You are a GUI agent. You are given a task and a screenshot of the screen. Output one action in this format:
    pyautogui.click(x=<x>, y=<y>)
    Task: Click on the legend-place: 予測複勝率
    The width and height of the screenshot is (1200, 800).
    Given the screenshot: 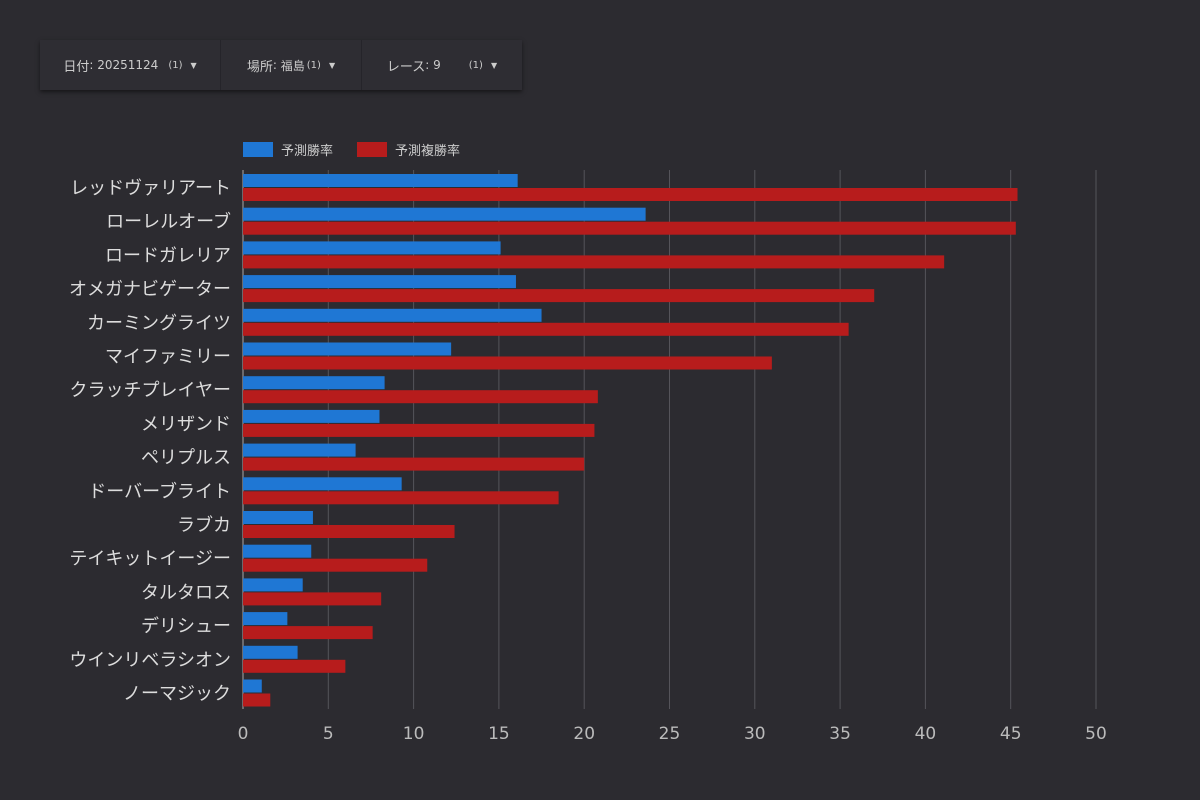 What is the action you would take?
    pyautogui.click(x=408, y=149)
    